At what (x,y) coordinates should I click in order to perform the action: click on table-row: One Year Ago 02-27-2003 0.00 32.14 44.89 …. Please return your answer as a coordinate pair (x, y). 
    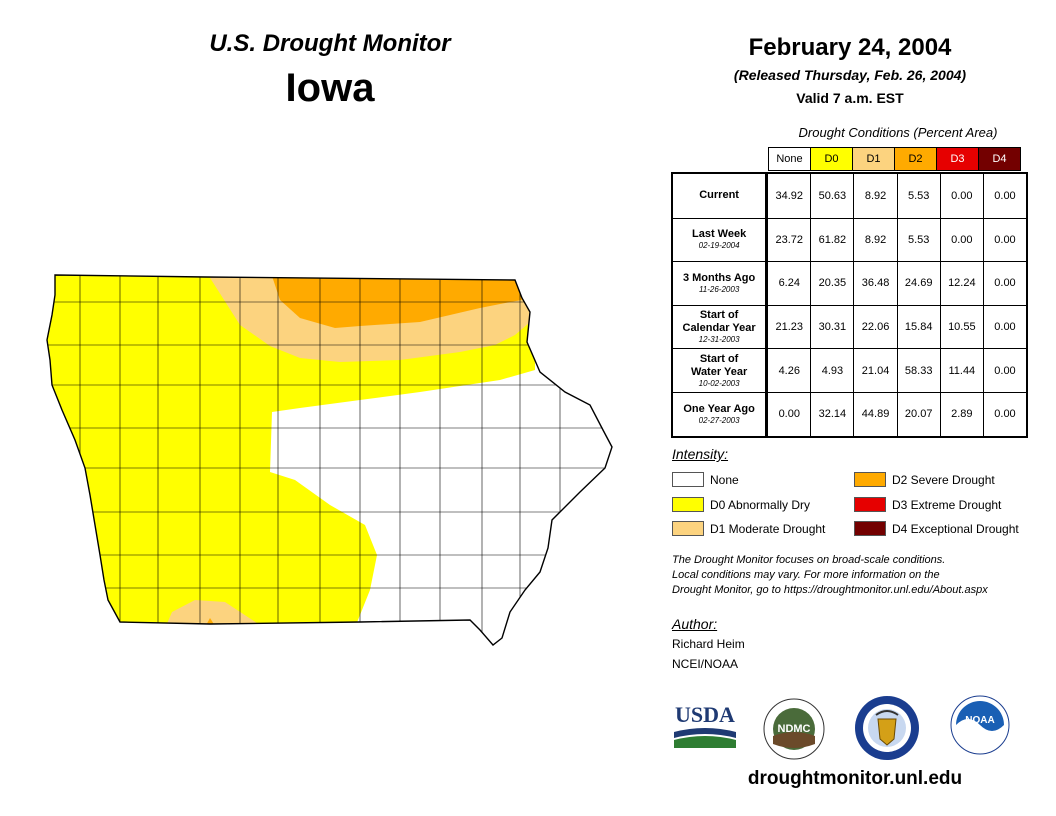
    Looking at the image, I should click on (849, 413).